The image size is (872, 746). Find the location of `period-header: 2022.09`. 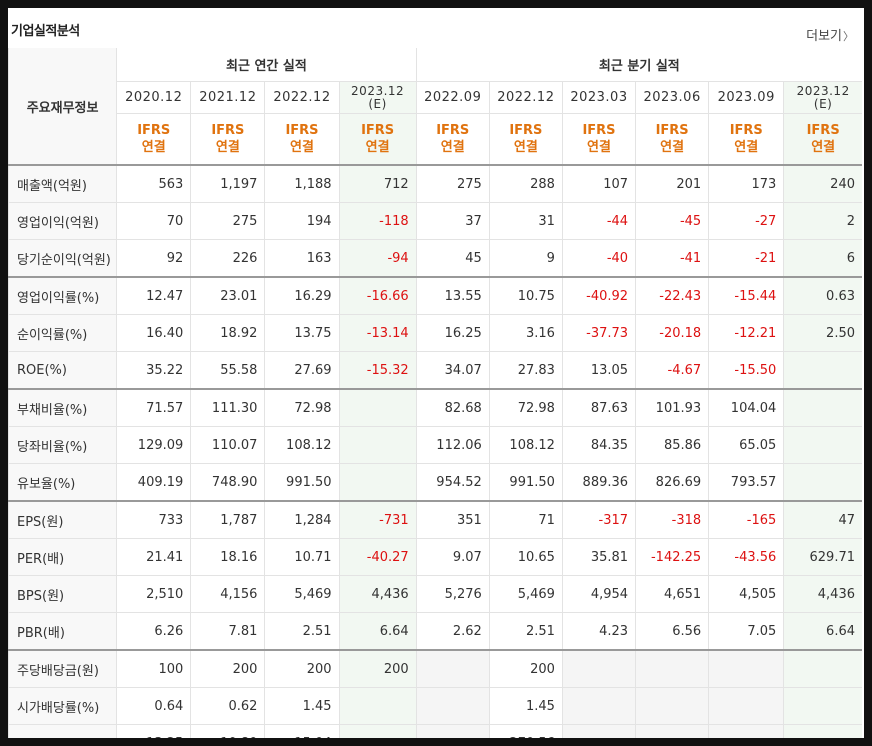

period-header: 2022.09 is located at coordinates (452, 97).